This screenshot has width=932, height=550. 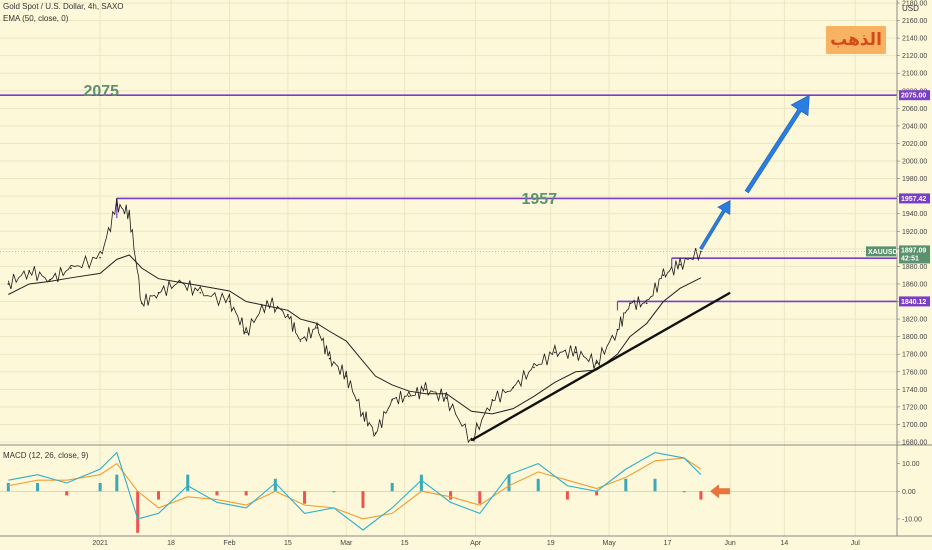 I want to click on trendline, so click(x=600, y=366).